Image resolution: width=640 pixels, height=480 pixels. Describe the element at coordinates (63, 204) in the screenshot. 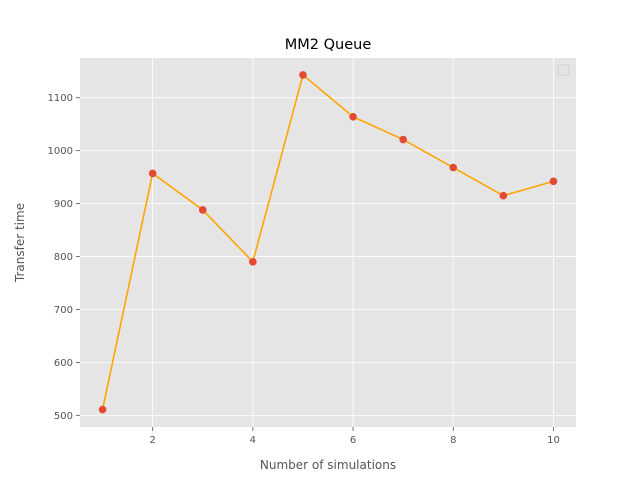

I see `y-tick-label: 900` at that location.